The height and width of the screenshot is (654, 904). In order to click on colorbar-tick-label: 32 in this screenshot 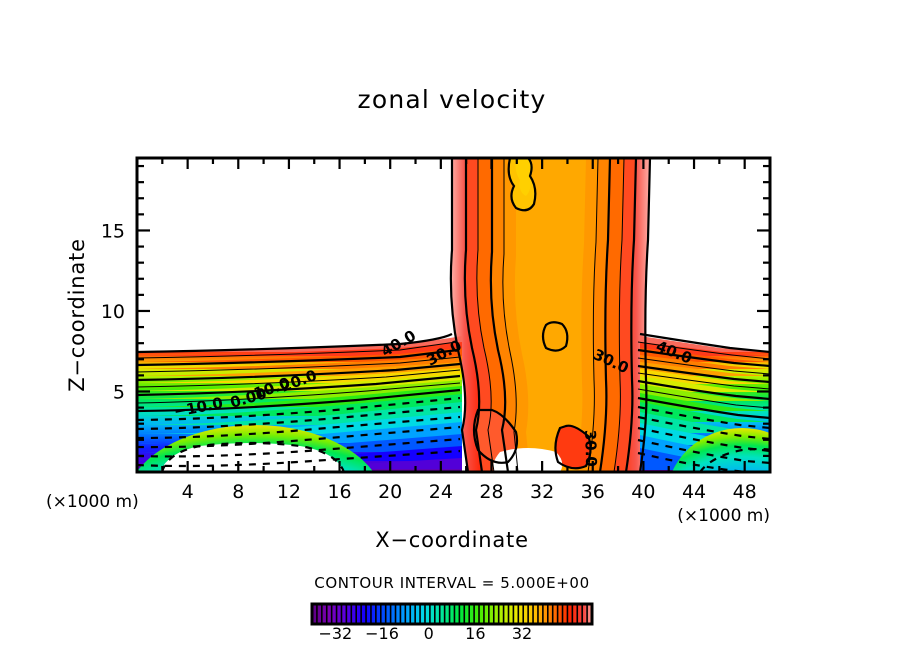, I will do `click(522, 633)`.